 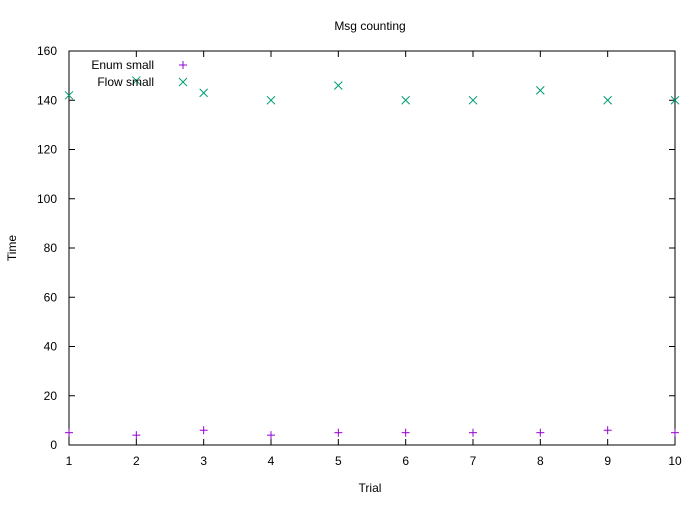 I want to click on x-tick-label: 3, so click(x=203, y=461).